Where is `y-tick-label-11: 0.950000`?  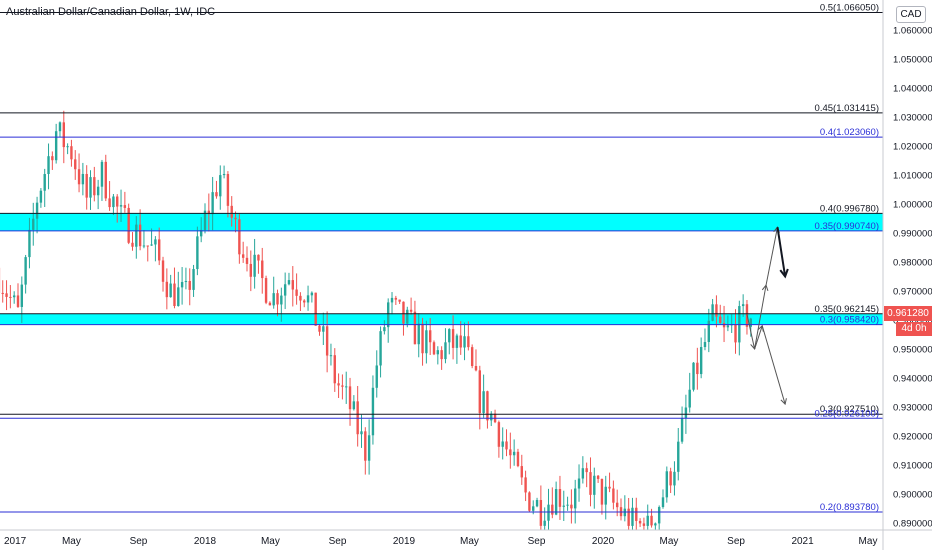 y-tick-label-11: 0.950000 is located at coordinates (912, 350).